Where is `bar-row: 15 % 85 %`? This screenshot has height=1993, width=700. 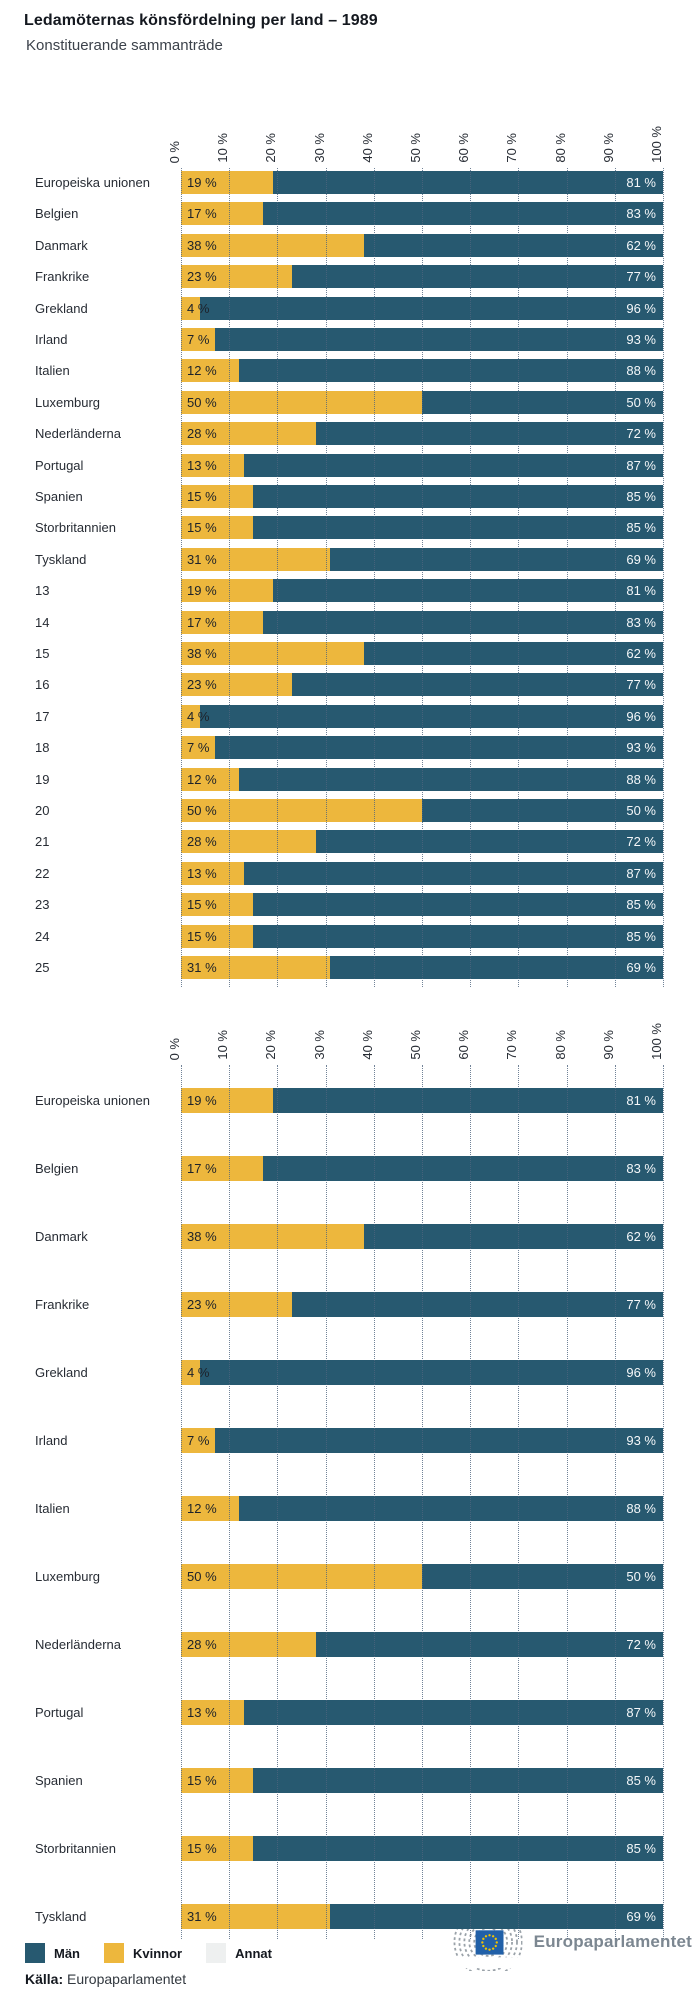 bar-row: 15 % 85 % is located at coordinates (422, 1848).